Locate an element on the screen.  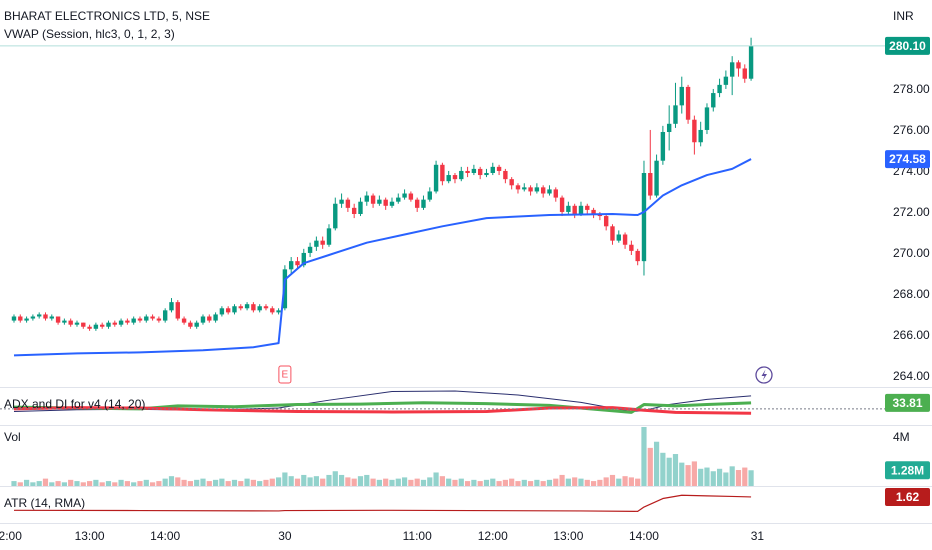
last-price-label-box is located at coordinates (907, 45).